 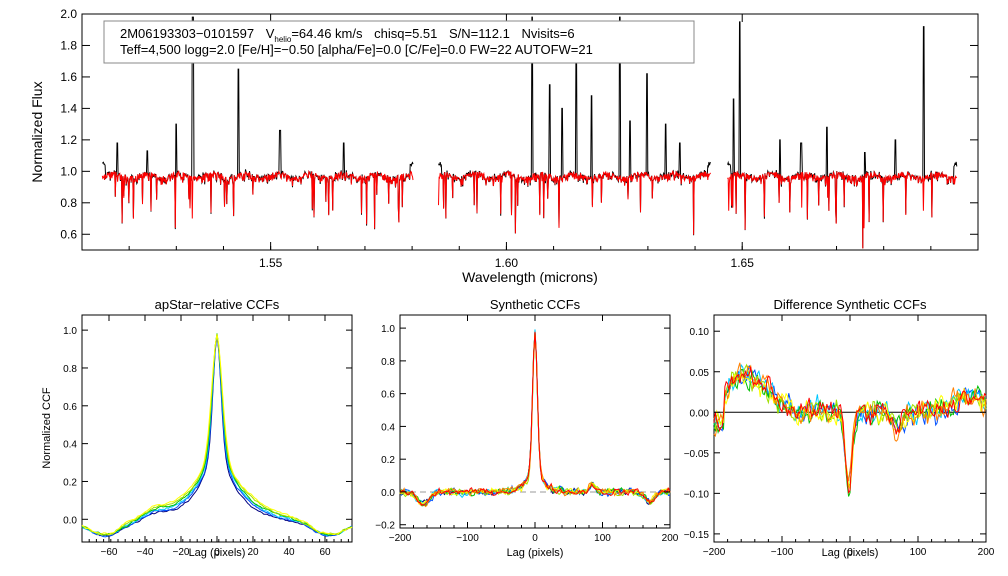 I want to click on apstar-ccf-x-axis-title: Lag (pixels), so click(x=217, y=553).